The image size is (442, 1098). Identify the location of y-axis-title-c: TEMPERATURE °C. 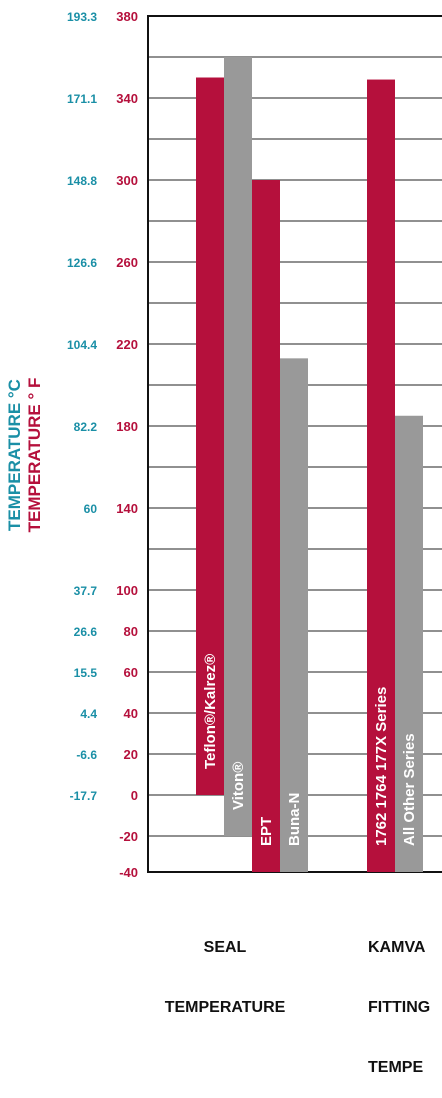
(14, 455).